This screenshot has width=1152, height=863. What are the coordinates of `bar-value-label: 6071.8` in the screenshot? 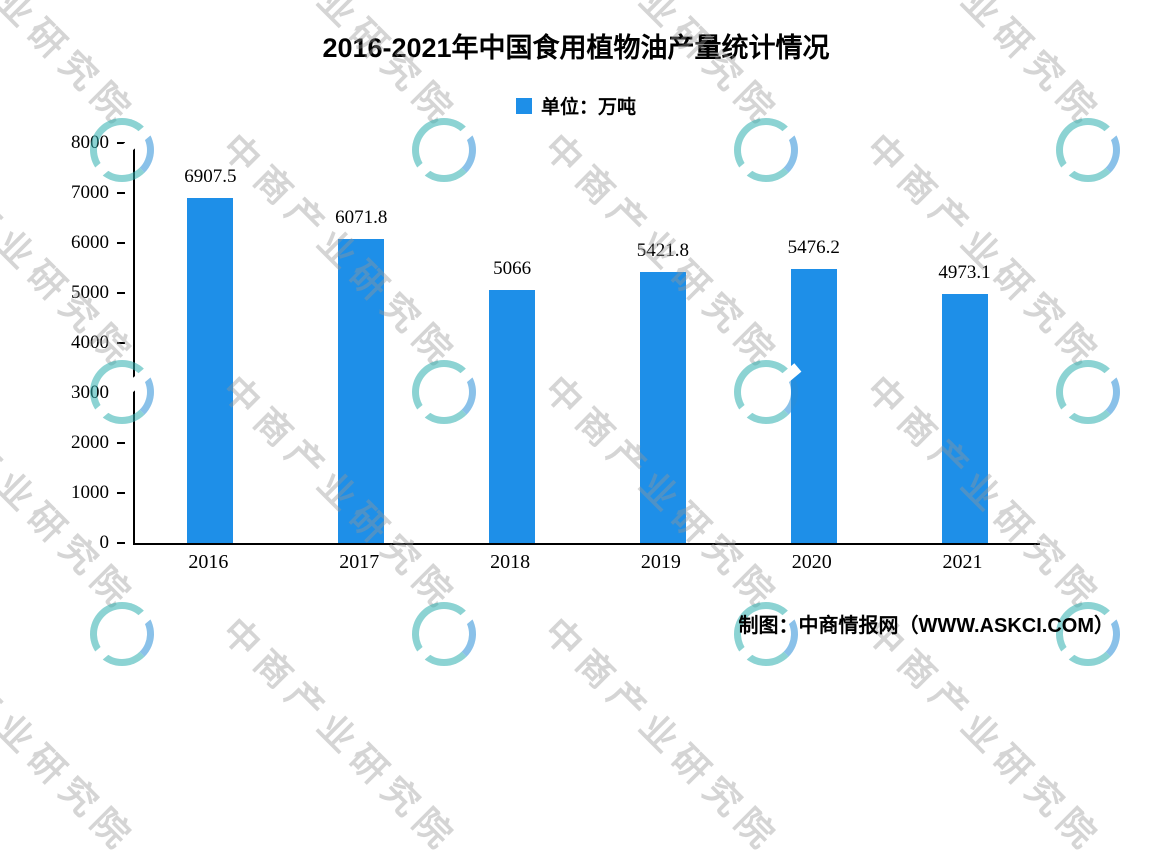 It's located at (361, 218).